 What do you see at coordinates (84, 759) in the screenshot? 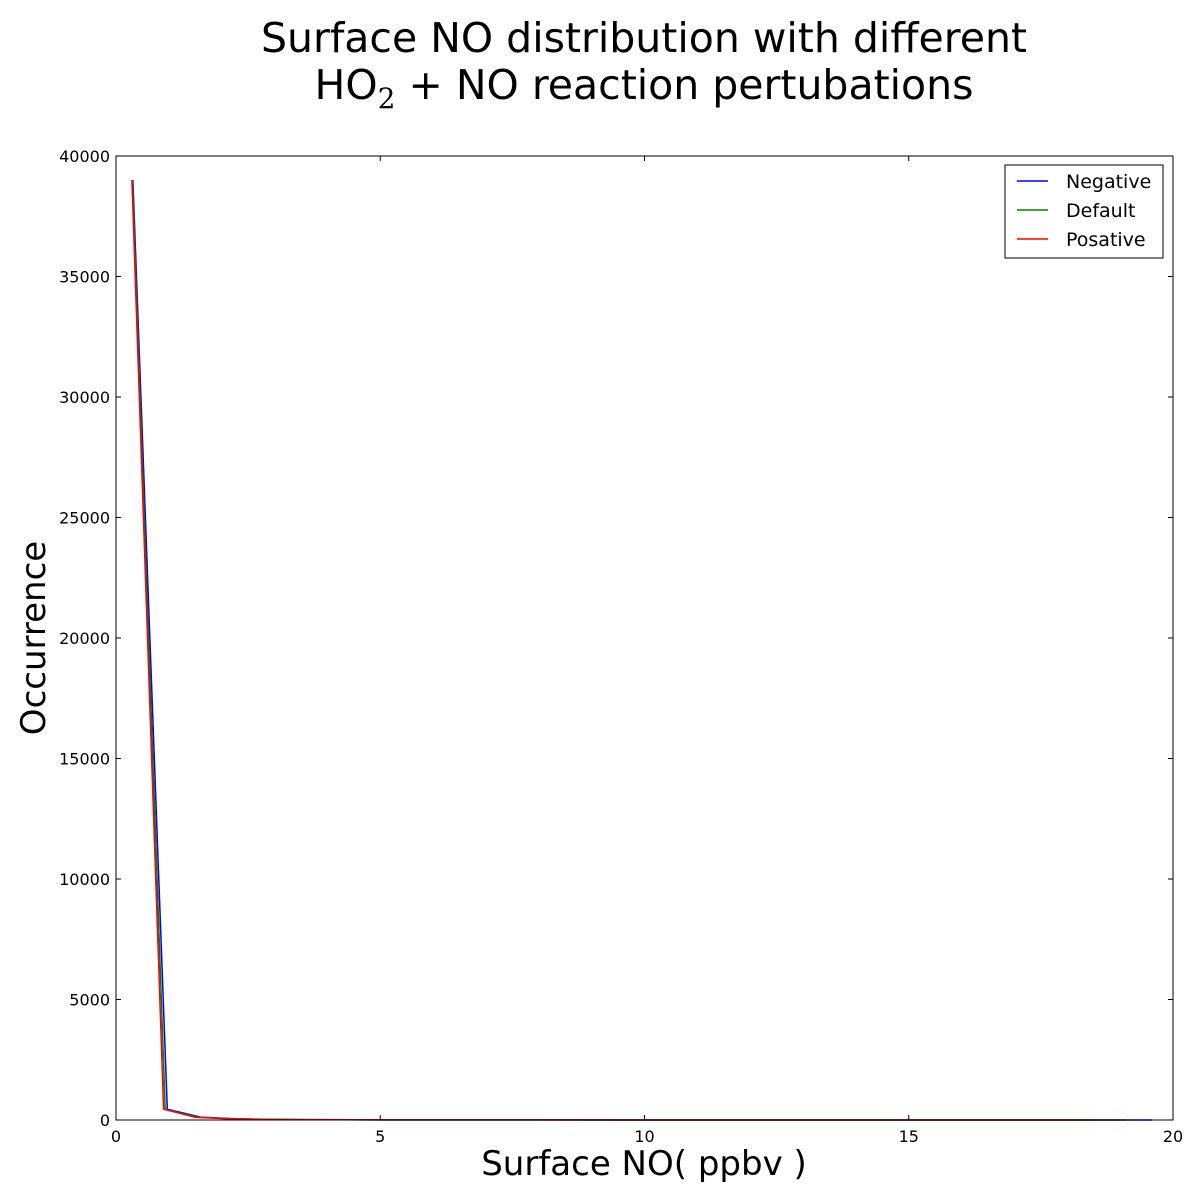
I see `y-tick-label: 15000` at bounding box center [84, 759].